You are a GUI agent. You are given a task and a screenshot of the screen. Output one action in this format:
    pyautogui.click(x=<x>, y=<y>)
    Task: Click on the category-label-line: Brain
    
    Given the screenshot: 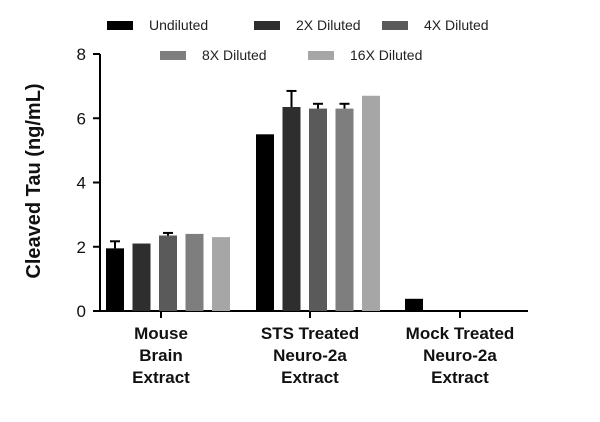 What is the action you would take?
    pyautogui.click(x=160, y=355)
    